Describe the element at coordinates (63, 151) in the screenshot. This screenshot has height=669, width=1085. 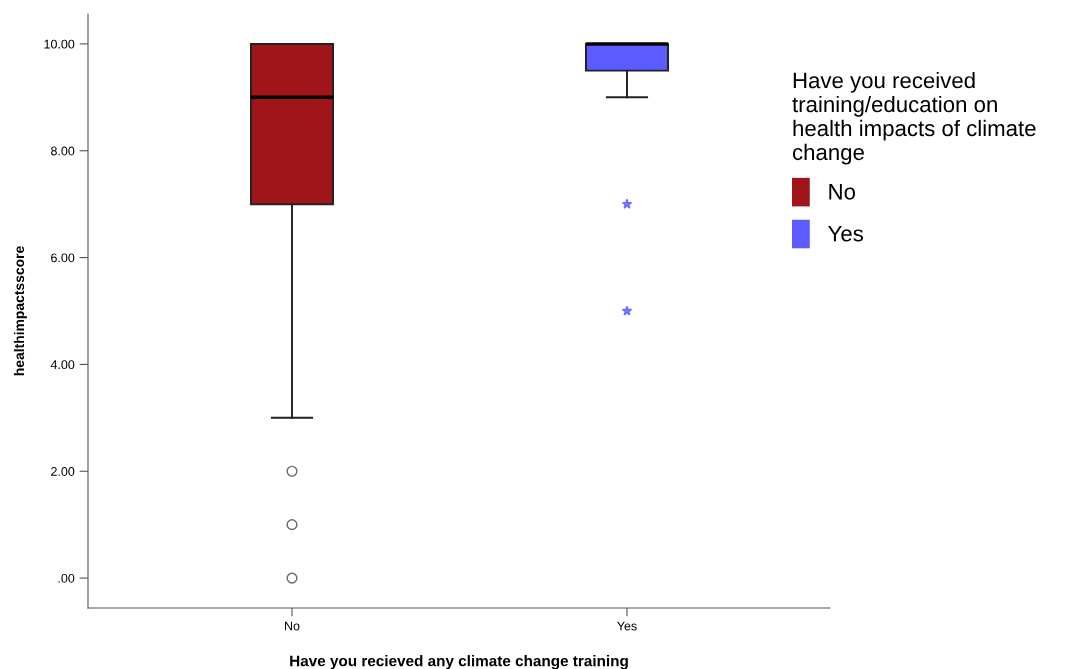
I see `y-tick-label: 8.00` at that location.